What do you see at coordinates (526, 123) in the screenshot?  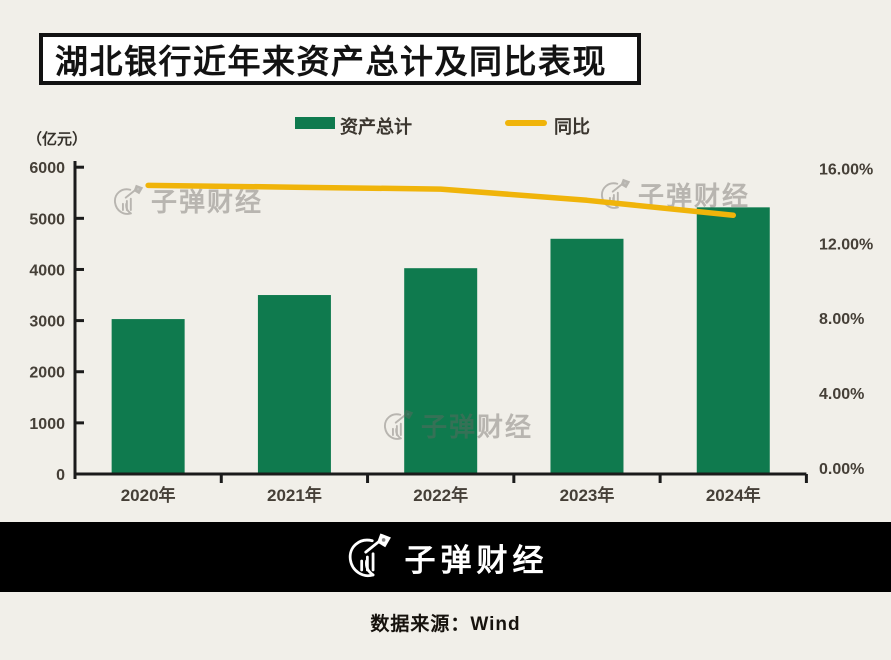 I see `legend-line-swatch` at bounding box center [526, 123].